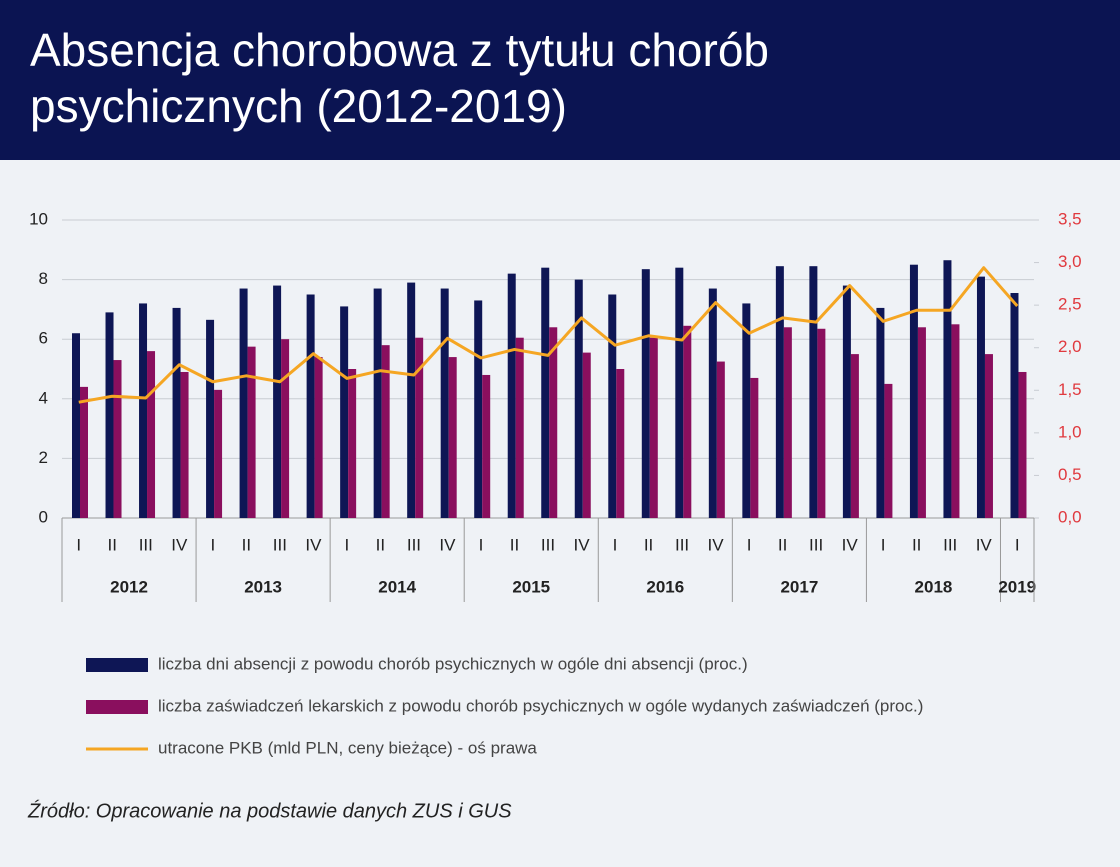  Describe the element at coordinates (43, 397) in the screenshot. I see `y-tick-label: 4` at that location.